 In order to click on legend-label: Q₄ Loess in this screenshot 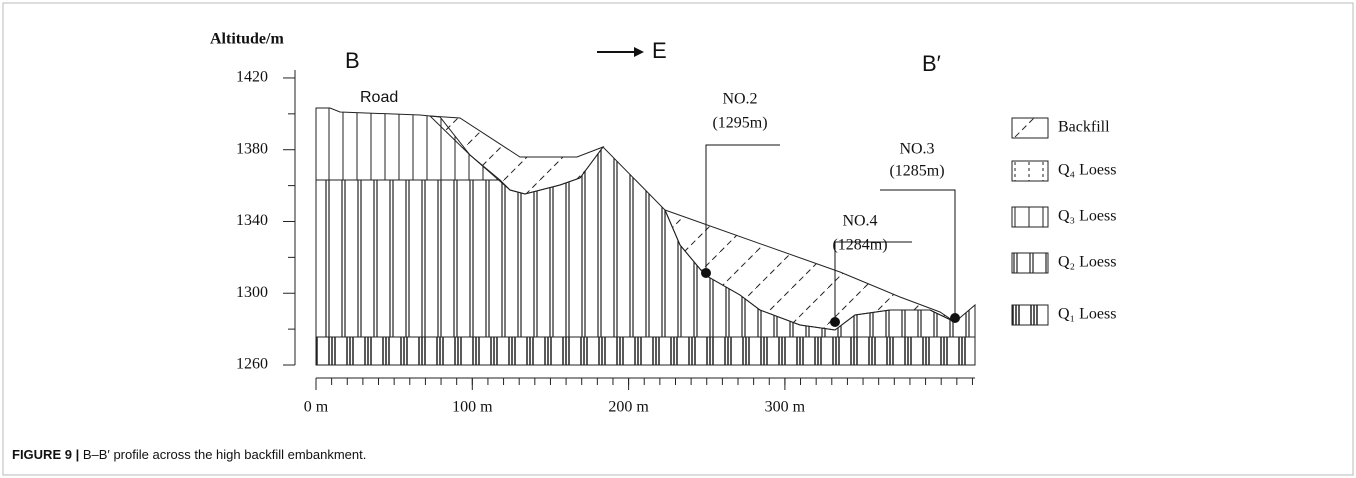, I will do `click(1087, 170)`.